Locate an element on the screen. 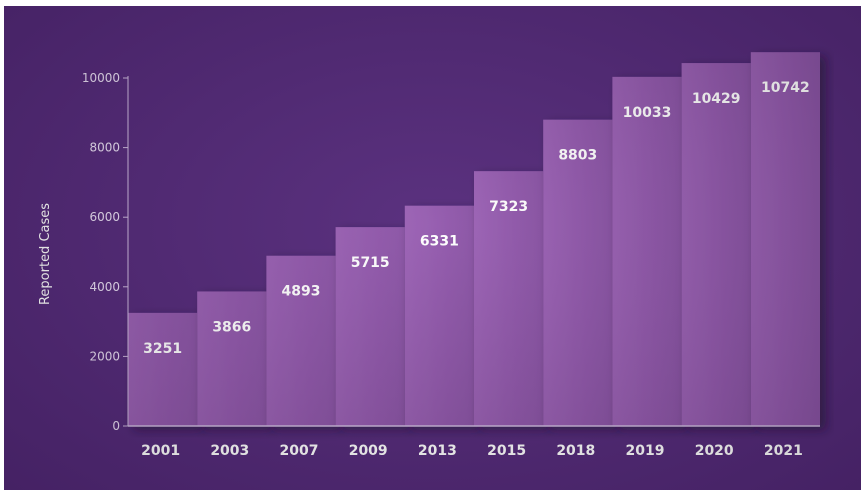  data-label: 10033 is located at coordinates (647, 113).